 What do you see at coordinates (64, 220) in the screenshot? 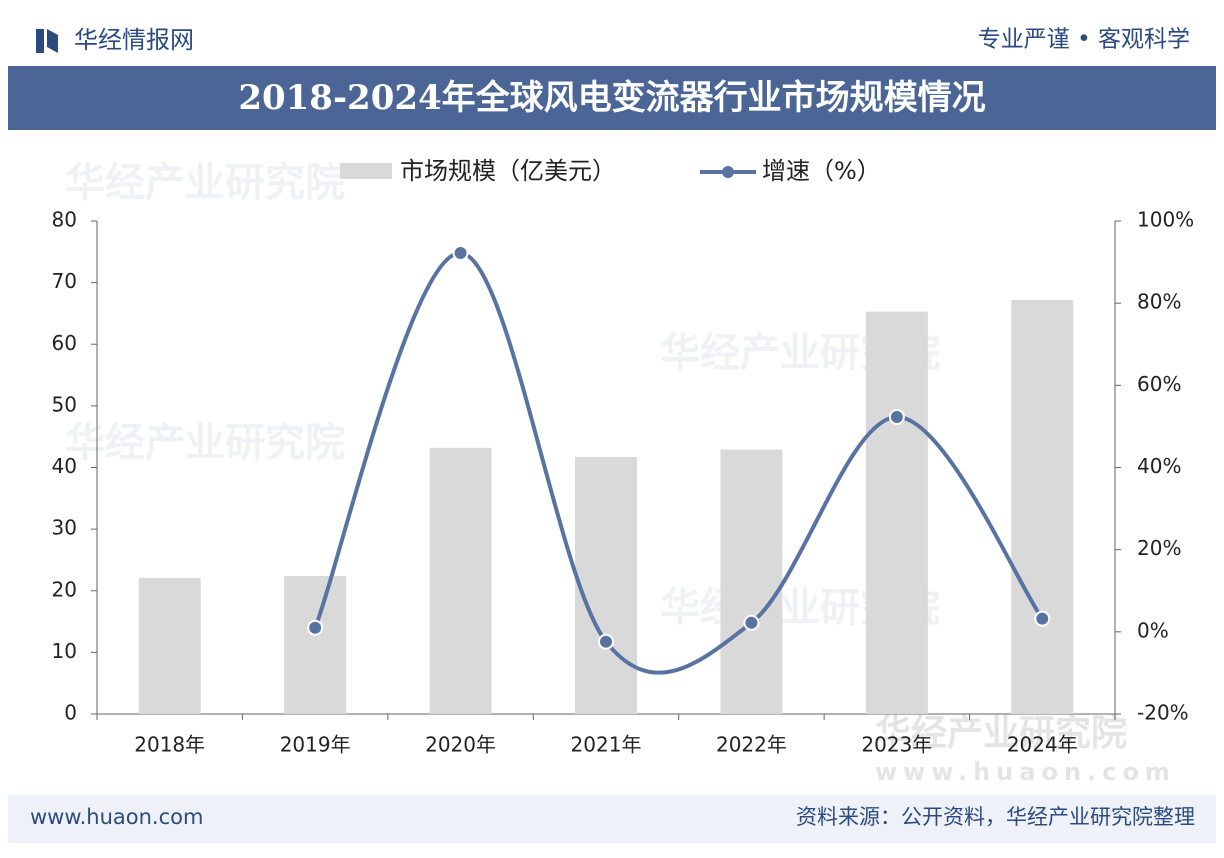
I see `y-tick-label: 80` at bounding box center [64, 220].